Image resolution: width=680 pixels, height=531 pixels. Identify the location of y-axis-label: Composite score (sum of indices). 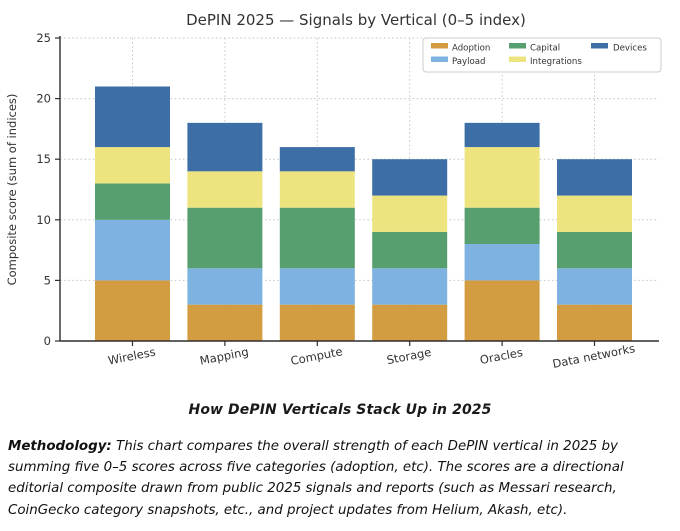
(12, 190).